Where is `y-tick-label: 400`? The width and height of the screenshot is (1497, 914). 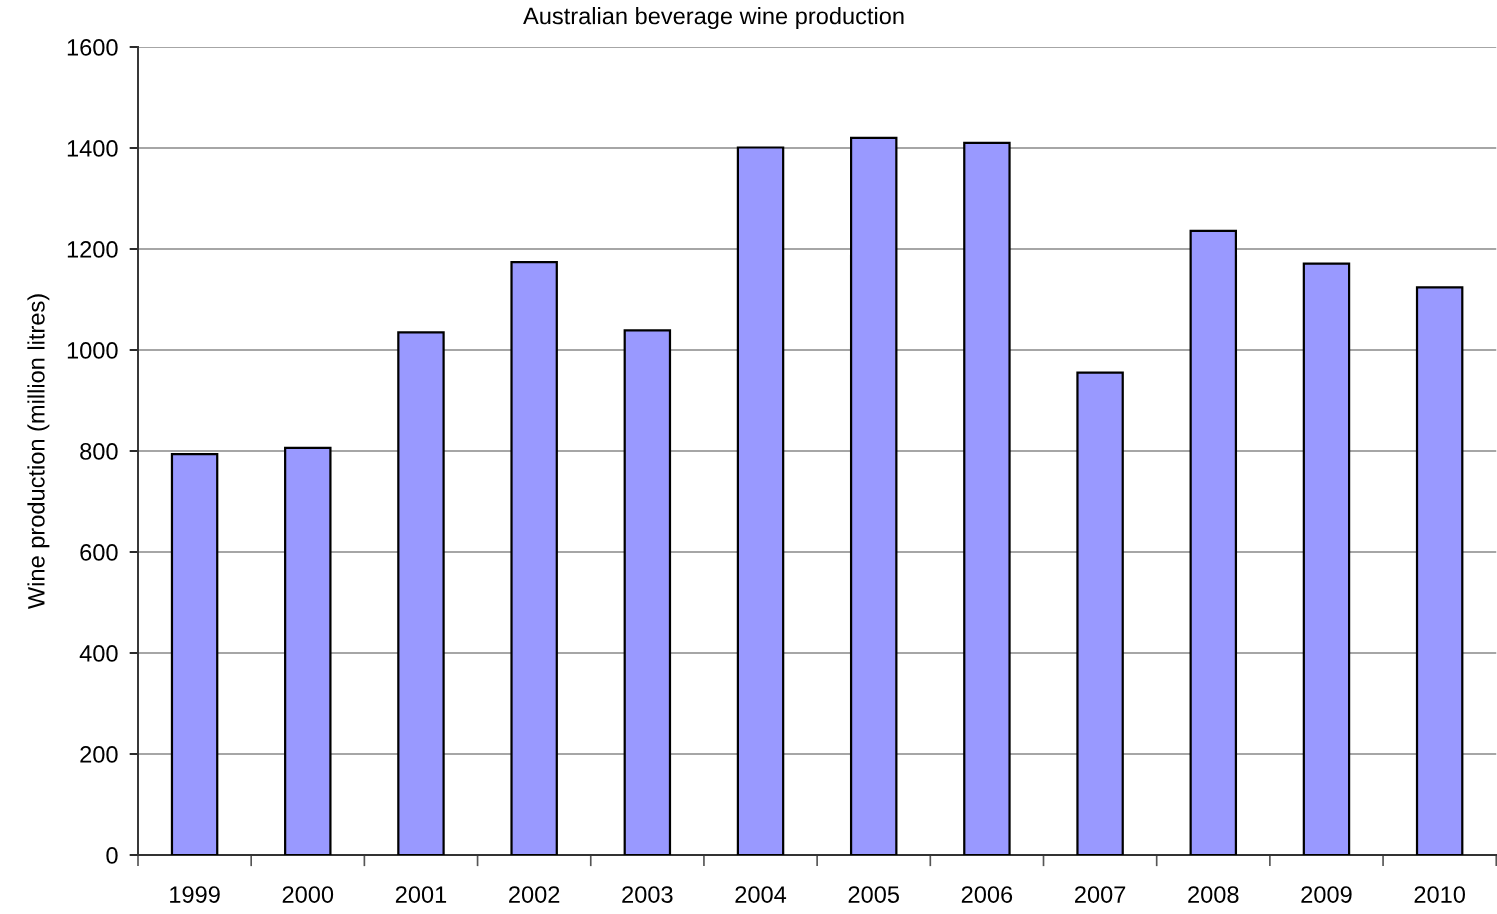 y-tick-label: 400 is located at coordinates (98, 653).